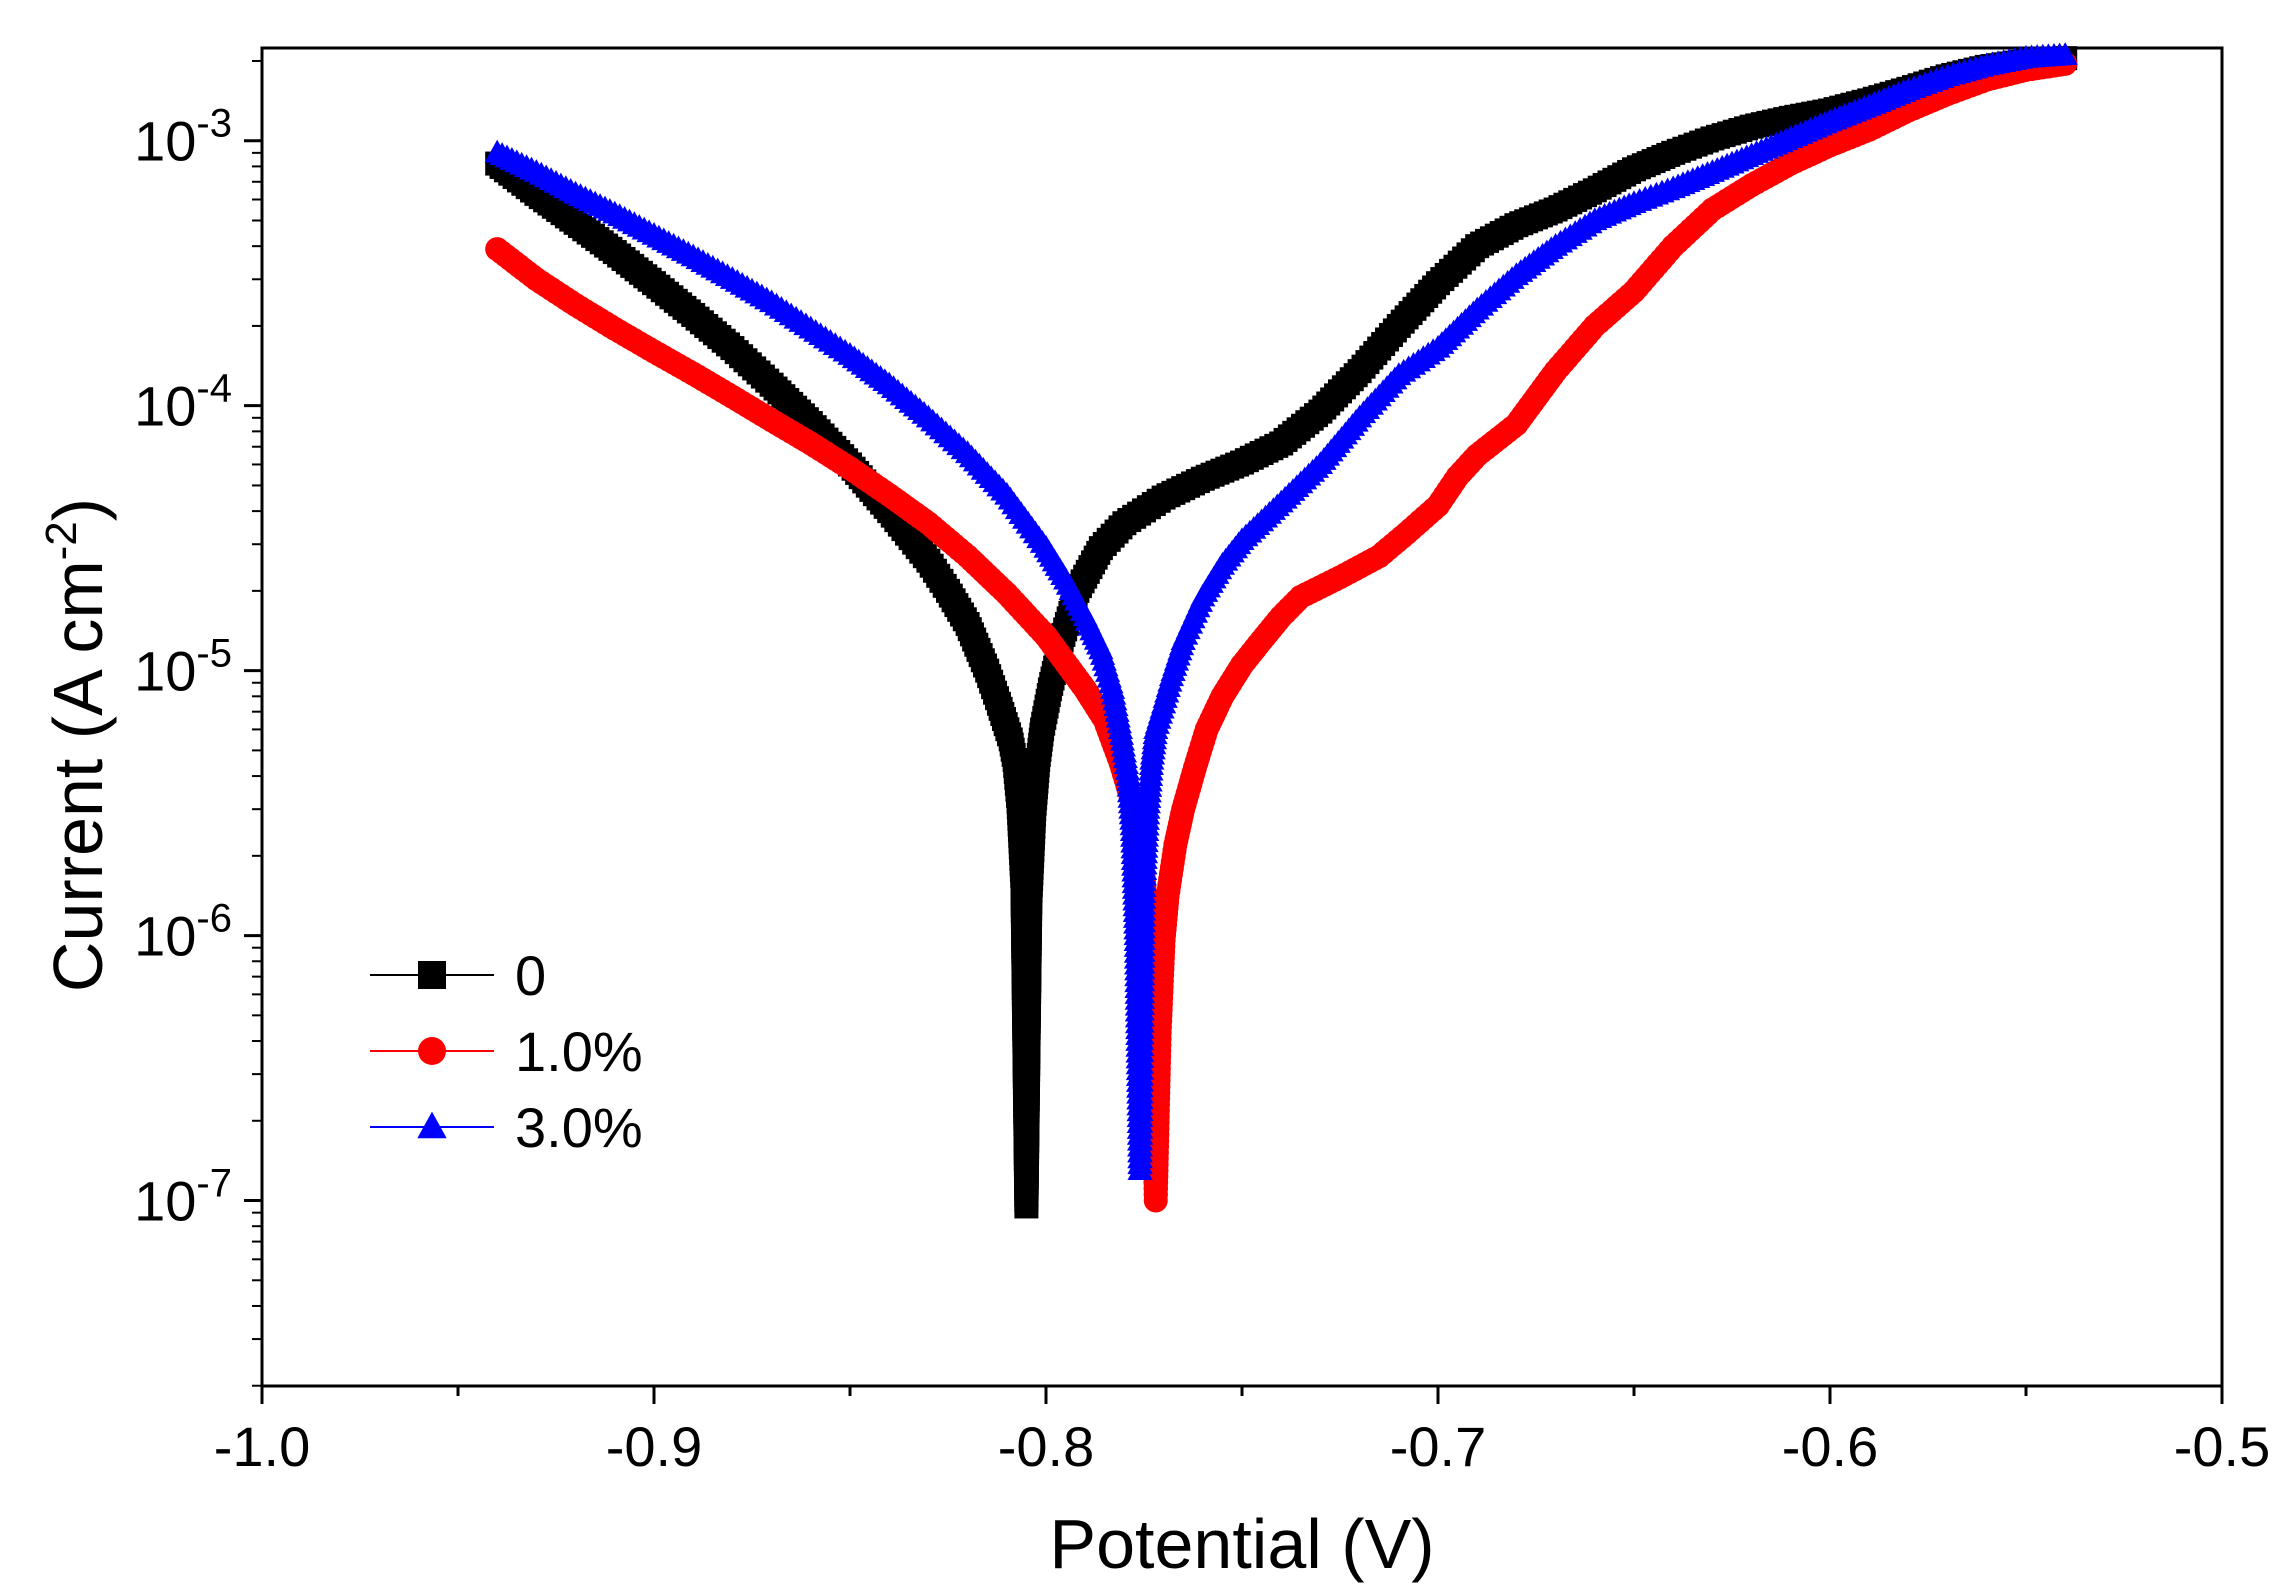 Image resolution: width=2295 pixels, height=1591 pixels. What do you see at coordinates (530, 975) in the screenshot?
I see `legend-label: 0` at bounding box center [530, 975].